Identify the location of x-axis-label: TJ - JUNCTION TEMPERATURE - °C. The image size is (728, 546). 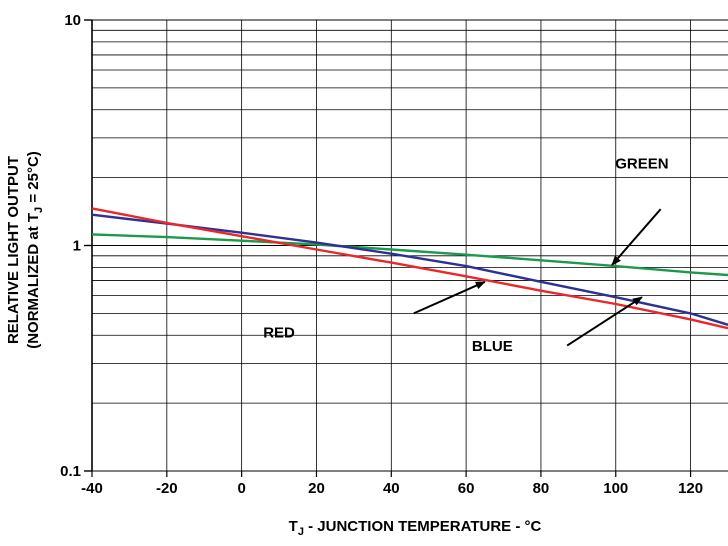
(415, 528).